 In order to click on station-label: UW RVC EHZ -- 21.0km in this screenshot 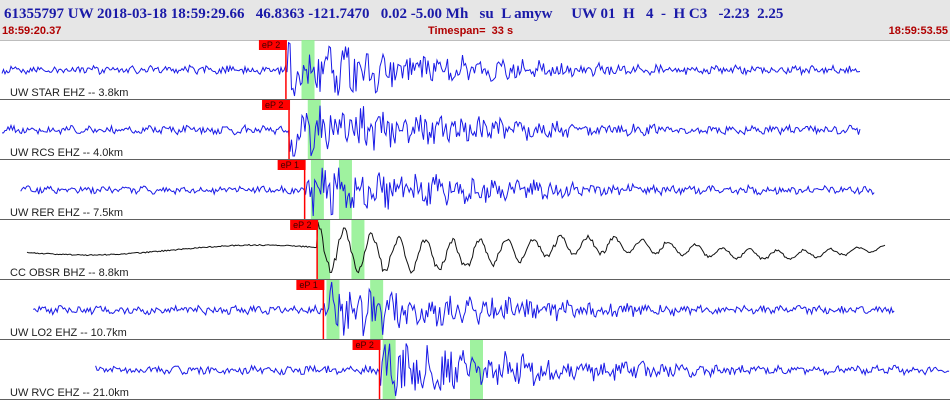, I will do `click(69, 393)`.